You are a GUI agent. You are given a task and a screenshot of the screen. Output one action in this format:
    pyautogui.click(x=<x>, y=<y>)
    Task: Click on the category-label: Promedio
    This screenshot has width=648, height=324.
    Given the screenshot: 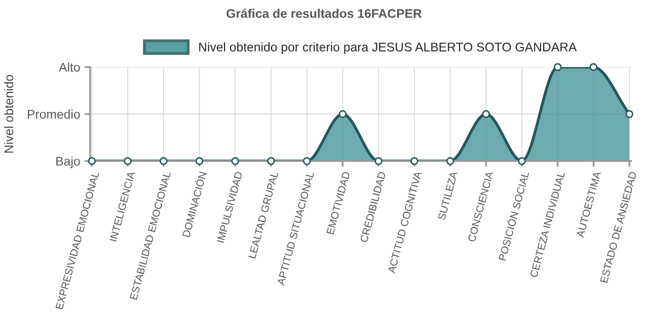 What is the action you would take?
    pyautogui.click(x=54, y=114)
    